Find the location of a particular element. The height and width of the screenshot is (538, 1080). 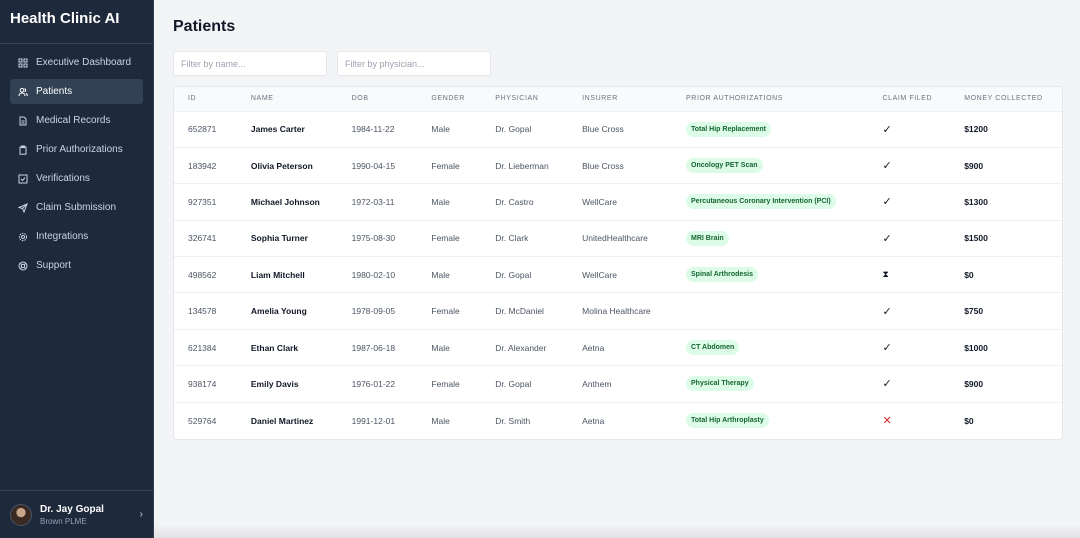

cell-physician: Dr. Smith is located at coordinates (525, 420).